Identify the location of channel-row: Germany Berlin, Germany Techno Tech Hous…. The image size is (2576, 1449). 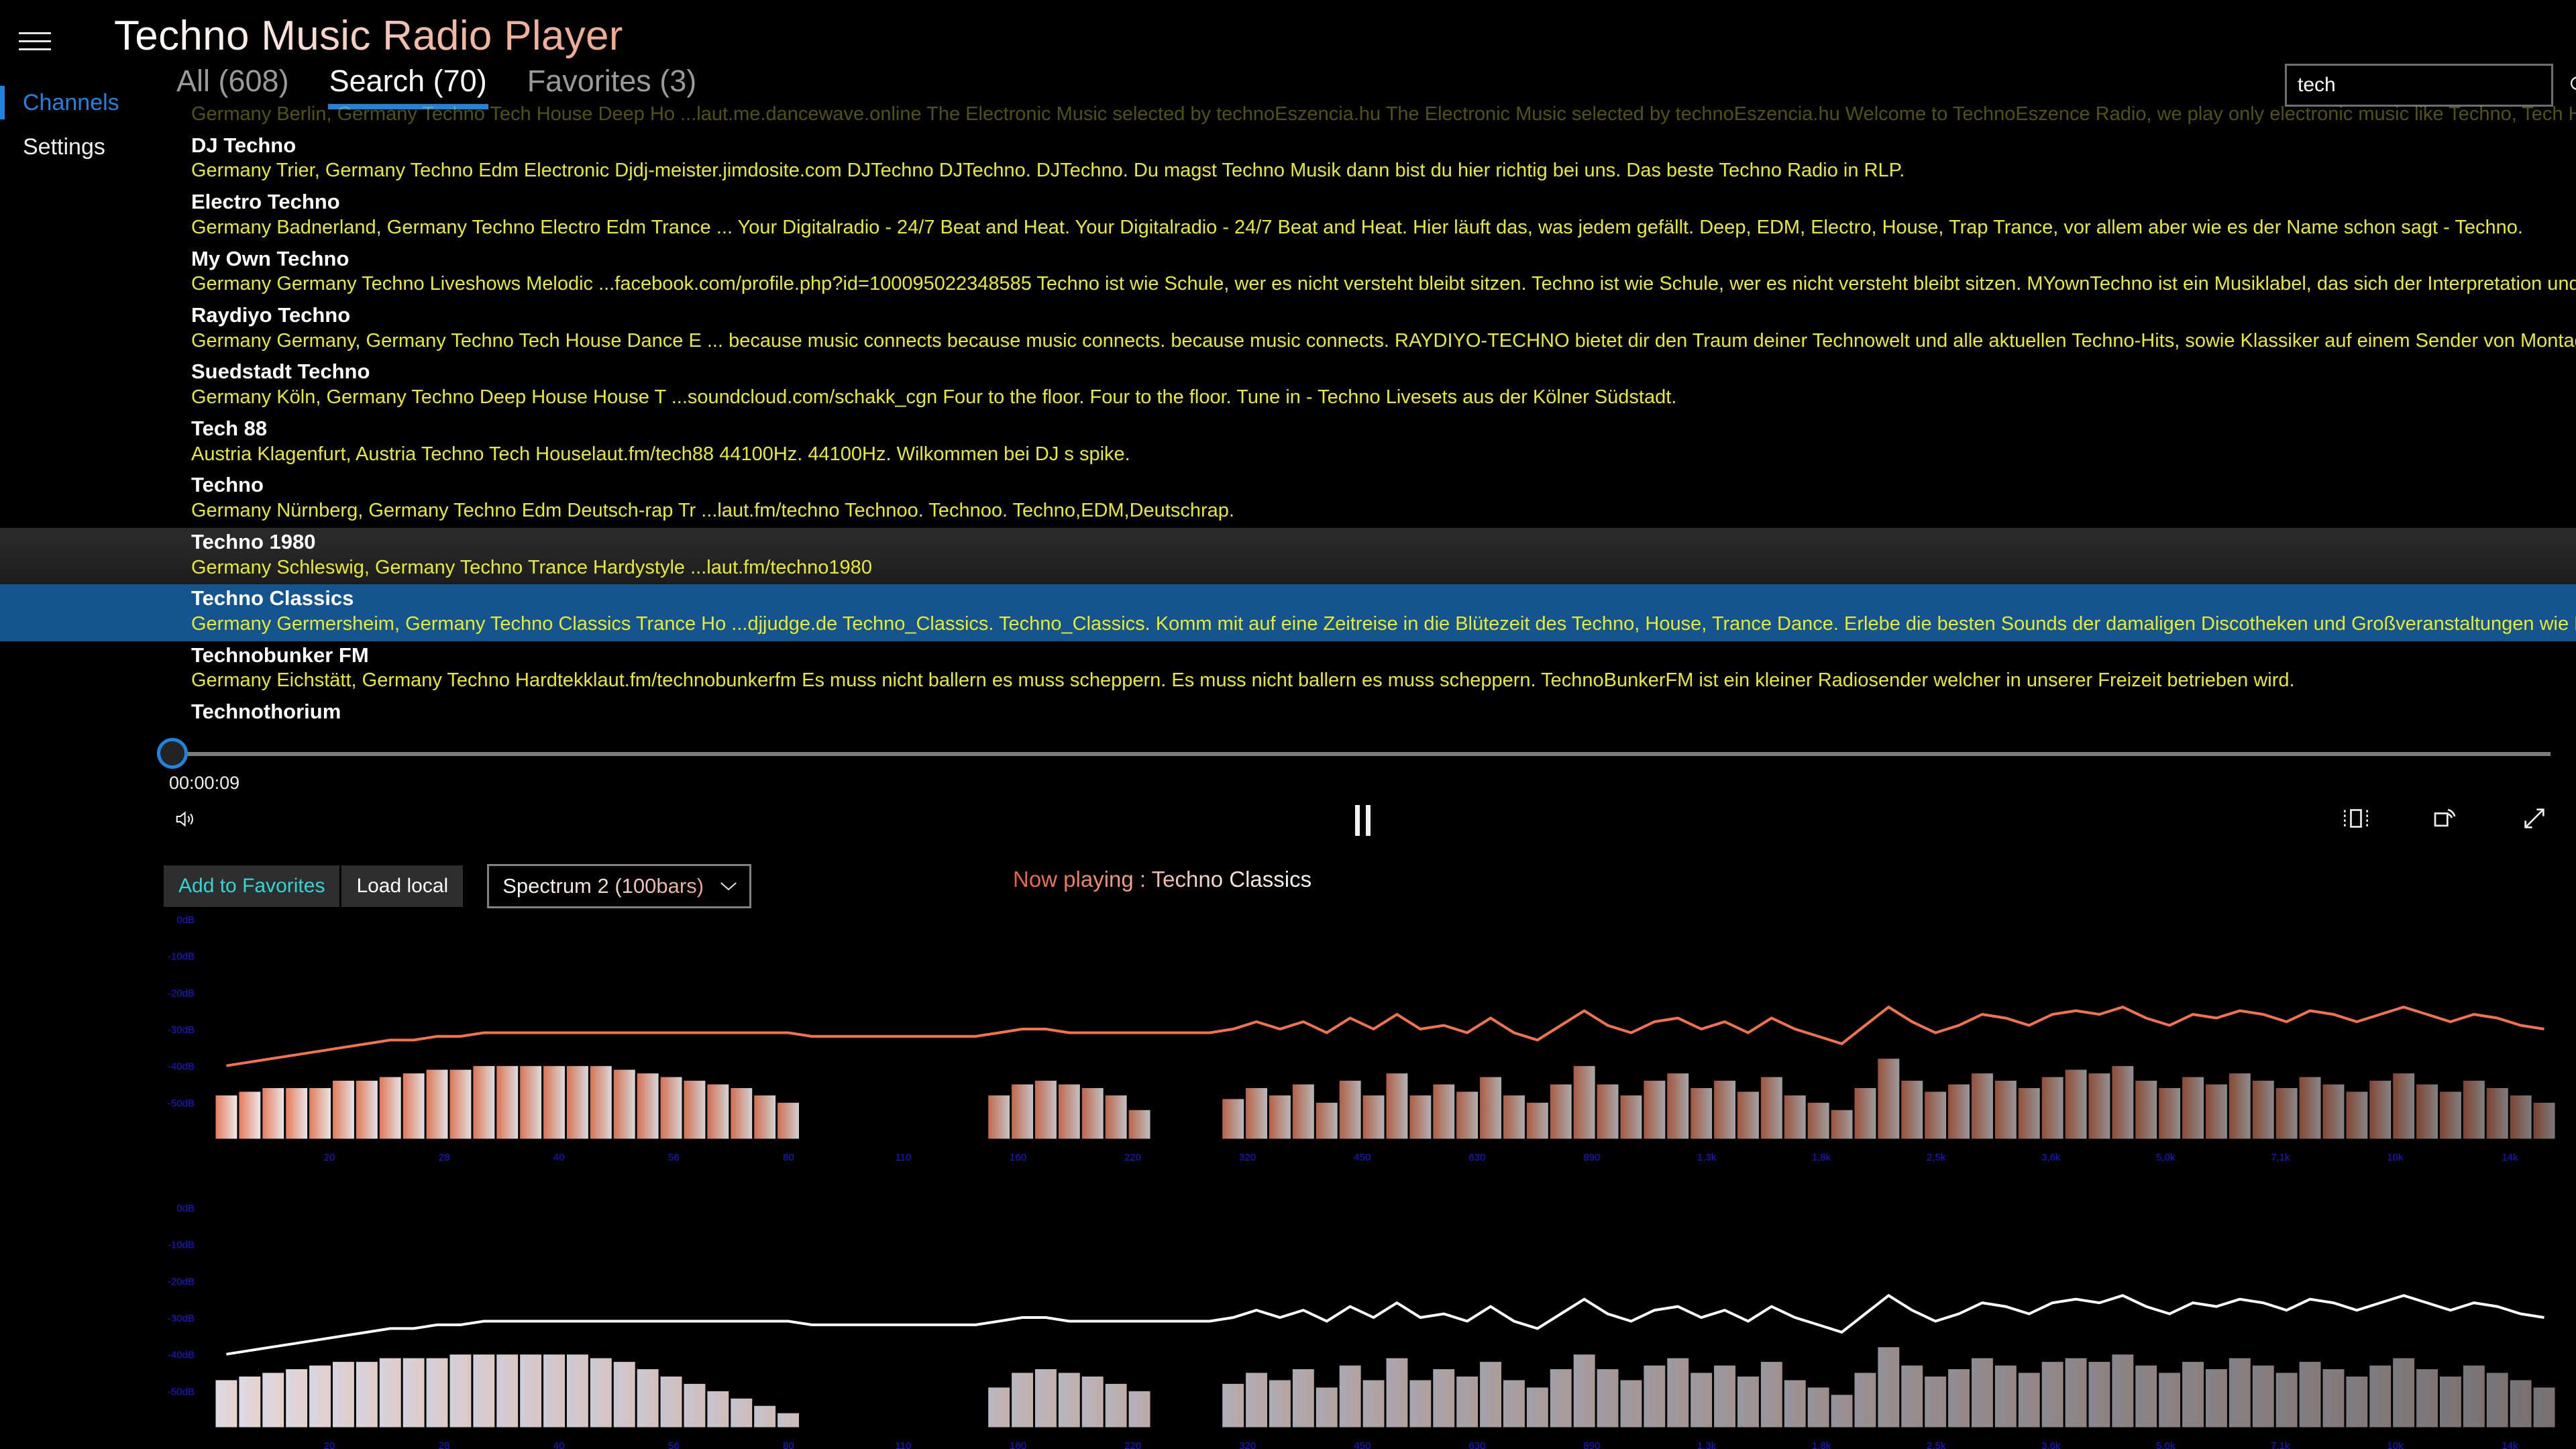
(1288, 116).